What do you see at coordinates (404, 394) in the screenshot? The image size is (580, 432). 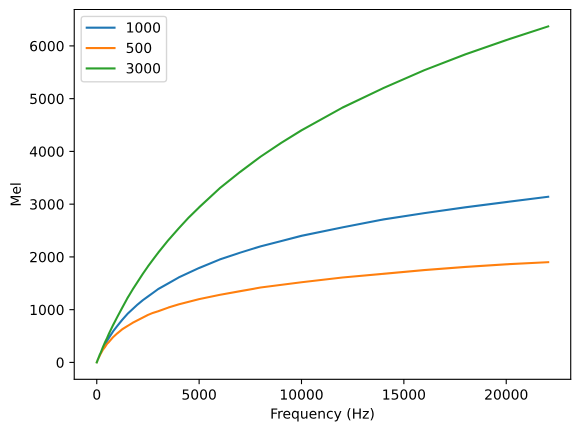 I see `x-tick-label: 15000` at bounding box center [404, 394].